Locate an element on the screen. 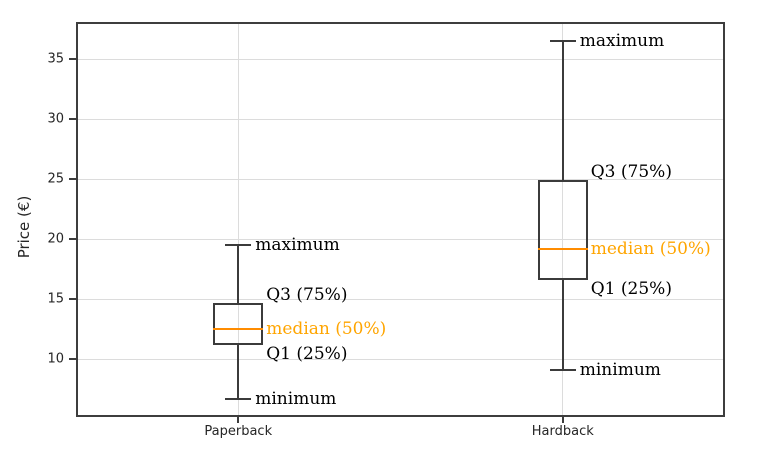 This screenshot has width=784, height=451. y-tick-label: 25 is located at coordinates (55, 179).